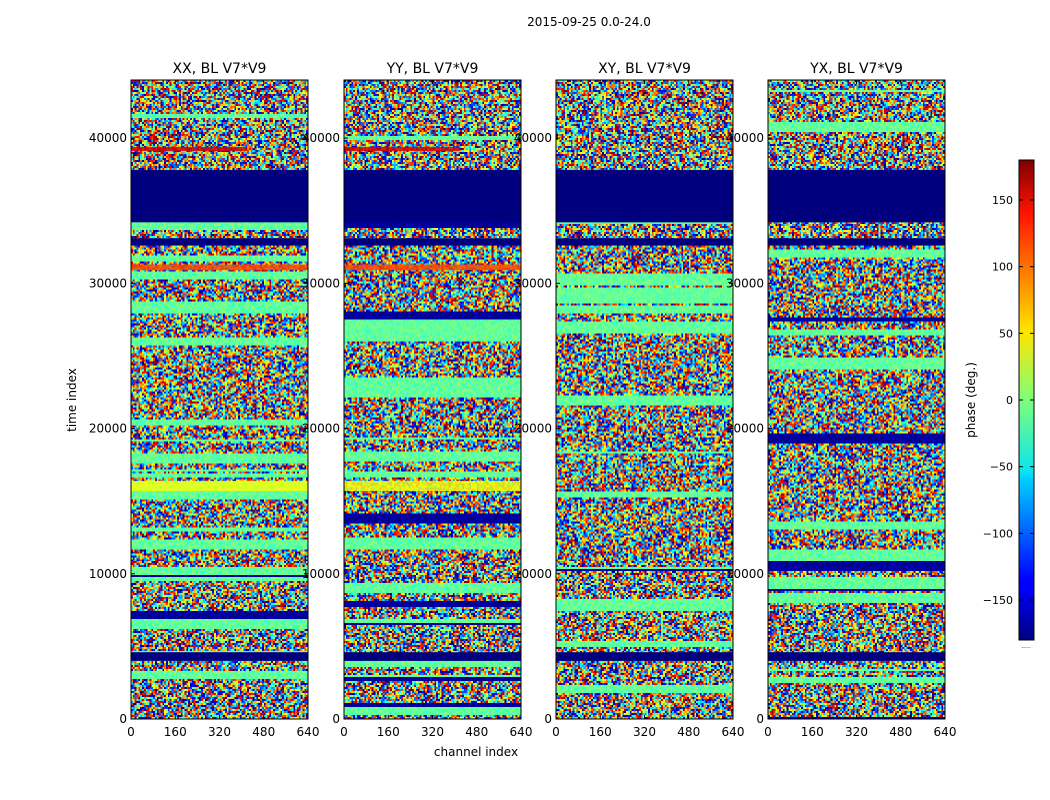  Describe the element at coordinates (1006, 333) in the screenshot. I see `colorbar-tick-label: 50` at that location.